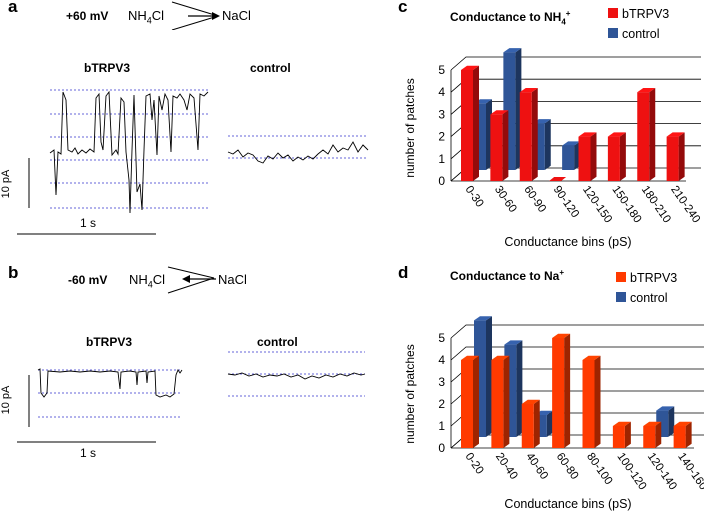  I want to click on x-tick-label: 20-40, so click(506, 466).